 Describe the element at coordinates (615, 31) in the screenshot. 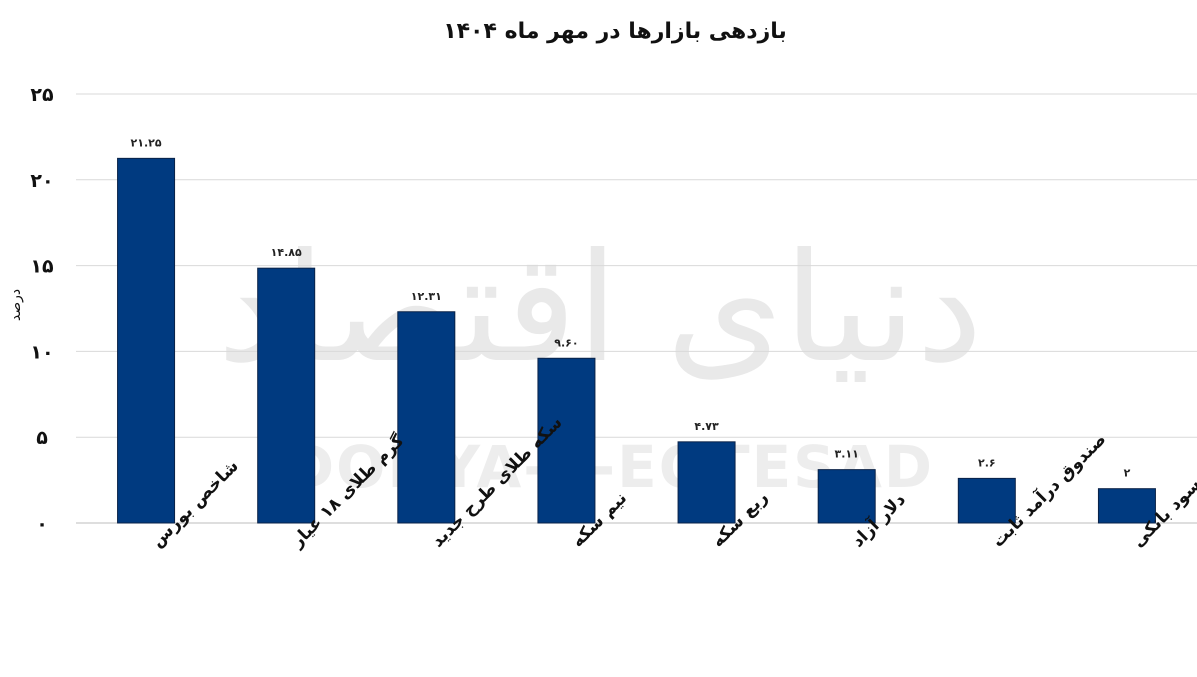

I see `chart-title: بازدهی بازارها در مهر ماه ۱۴۰۴` at that location.